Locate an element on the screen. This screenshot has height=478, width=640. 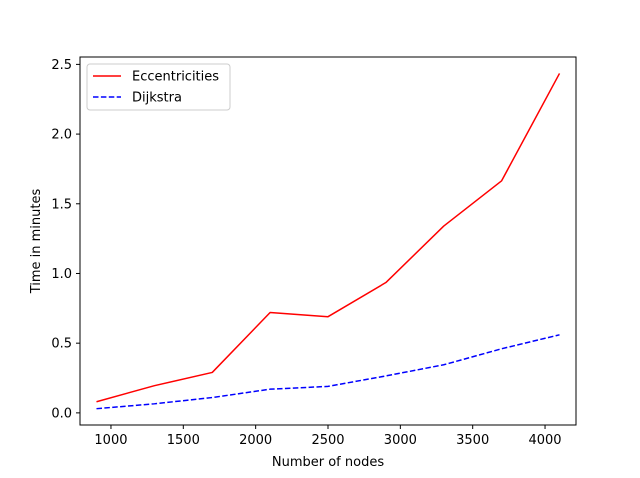
legend-box is located at coordinates (158, 87).